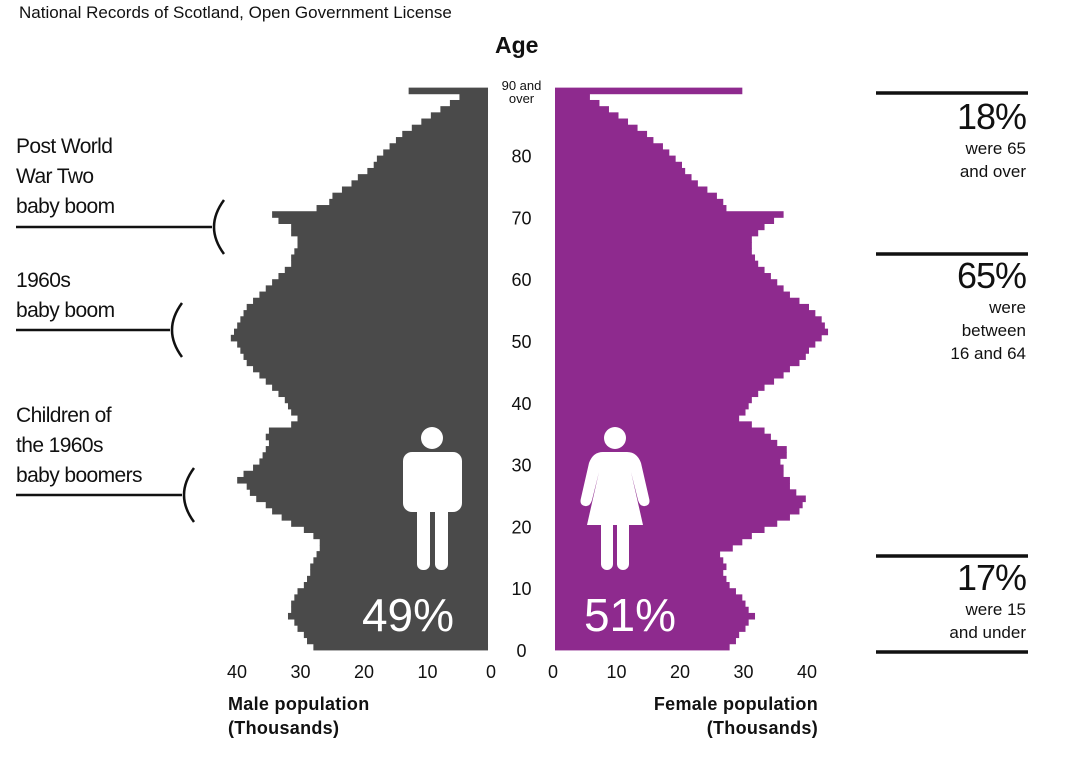 The image size is (1079, 773). I want to click on stat-desc-line: were 15, so click(995, 609).